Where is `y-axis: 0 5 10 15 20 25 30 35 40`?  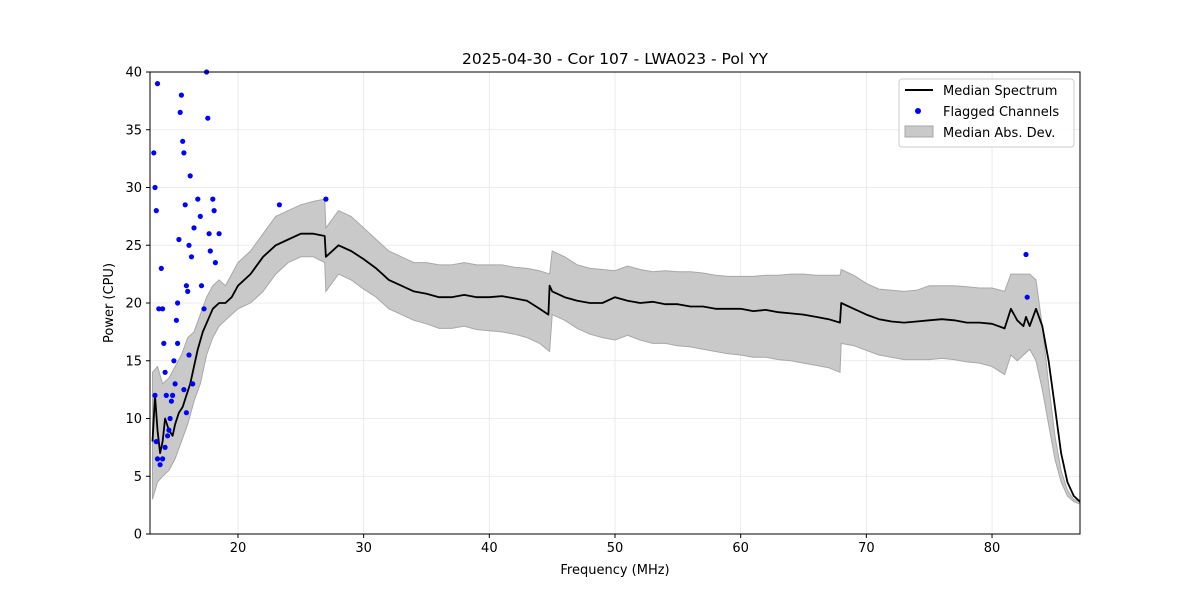
y-axis: 0 5 10 15 20 25 30 35 40 is located at coordinates (137, 304).